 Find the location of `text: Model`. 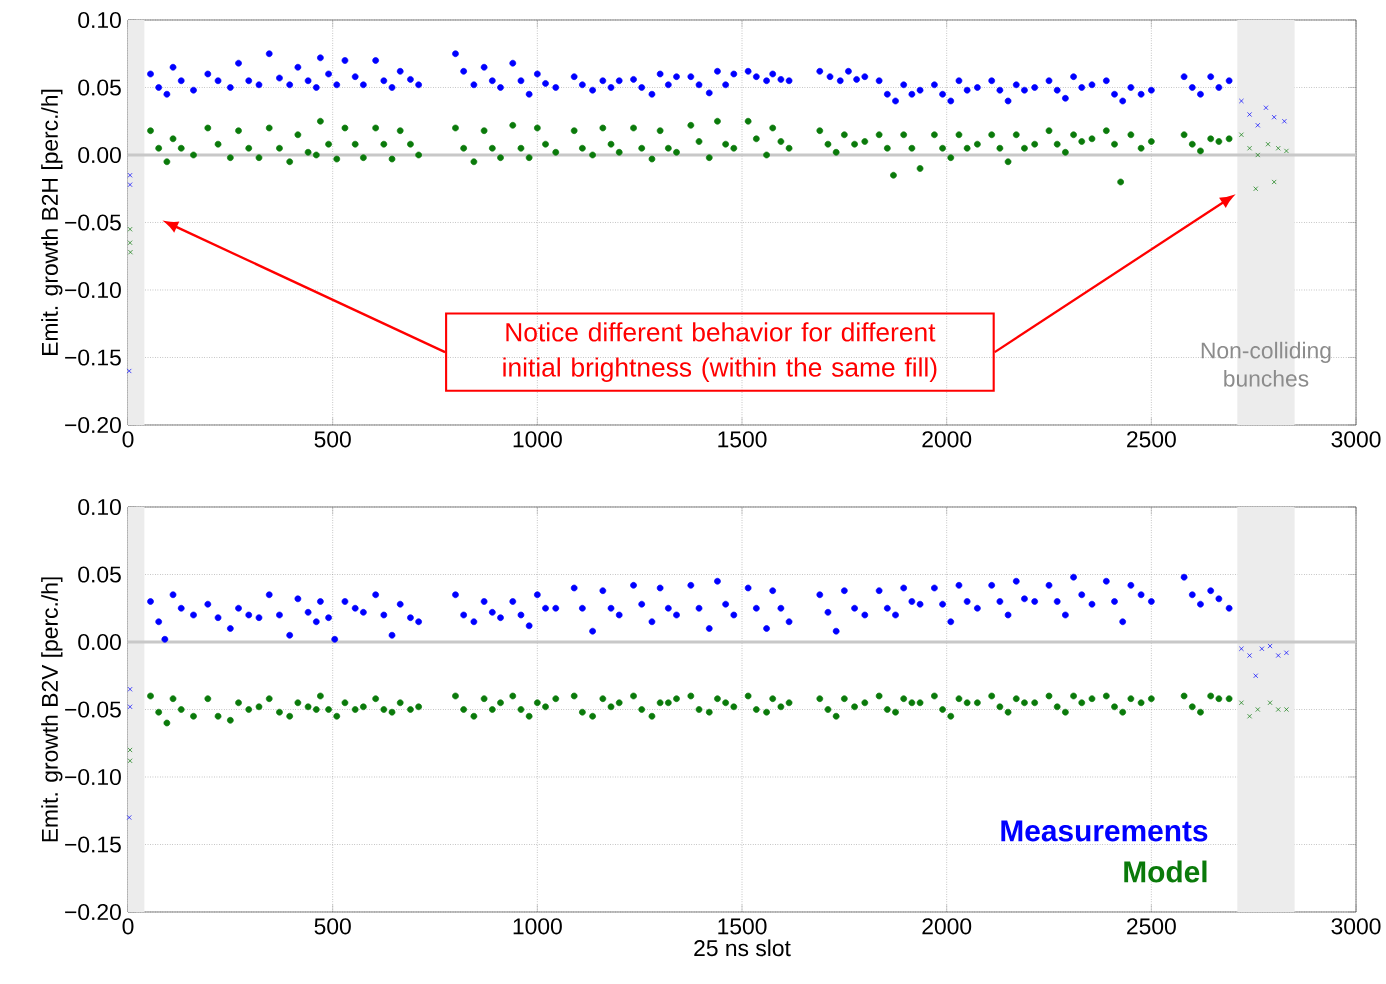

text: Model is located at coordinates (1165, 871).